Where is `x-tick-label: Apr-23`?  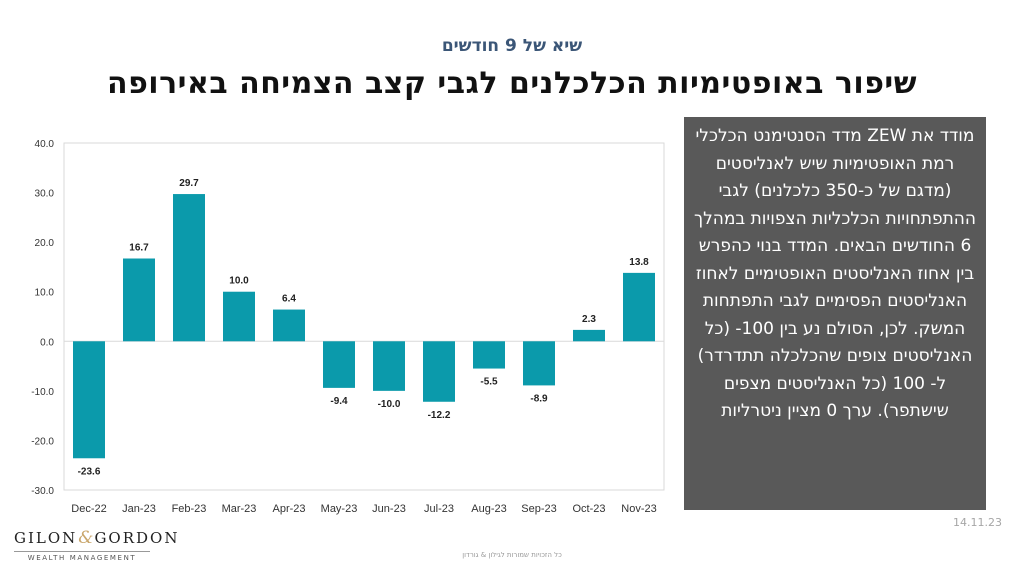
x-tick-label: Apr-23 is located at coordinates (288, 509).